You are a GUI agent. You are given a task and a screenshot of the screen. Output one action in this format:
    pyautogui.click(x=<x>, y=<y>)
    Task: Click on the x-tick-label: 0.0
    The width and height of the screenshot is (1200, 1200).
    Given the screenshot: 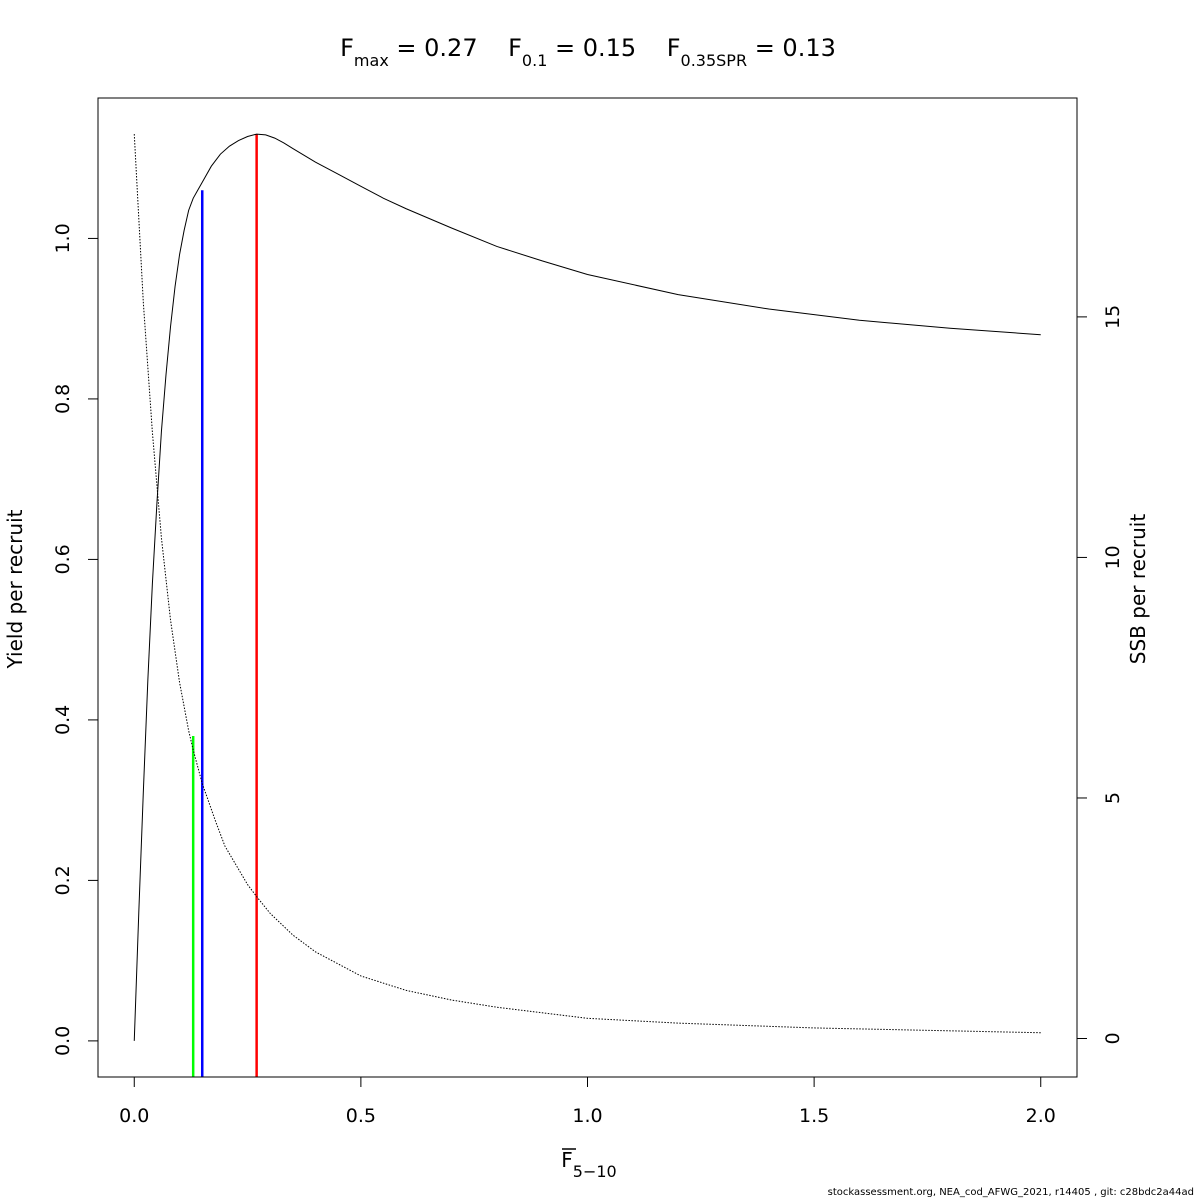 What is the action you would take?
    pyautogui.click(x=134, y=1116)
    